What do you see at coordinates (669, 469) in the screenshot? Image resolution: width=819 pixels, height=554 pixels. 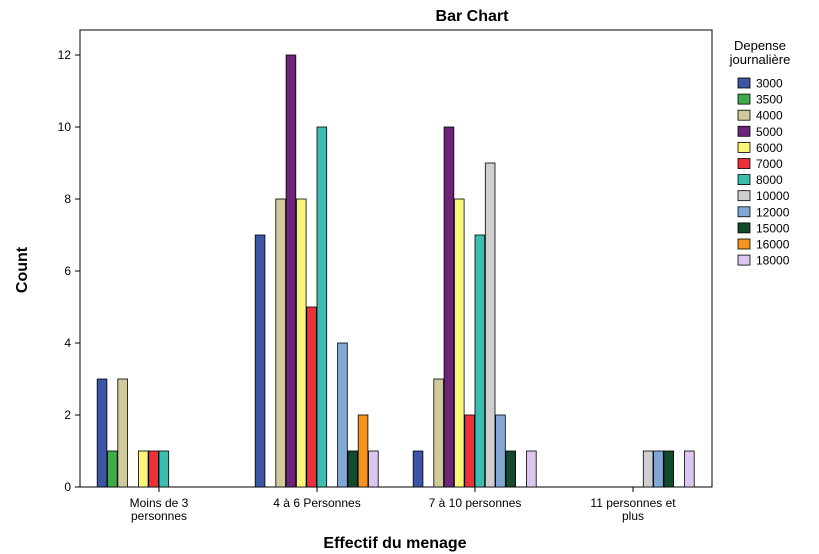 I see `bar-15000-cat3` at bounding box center [669, 469].